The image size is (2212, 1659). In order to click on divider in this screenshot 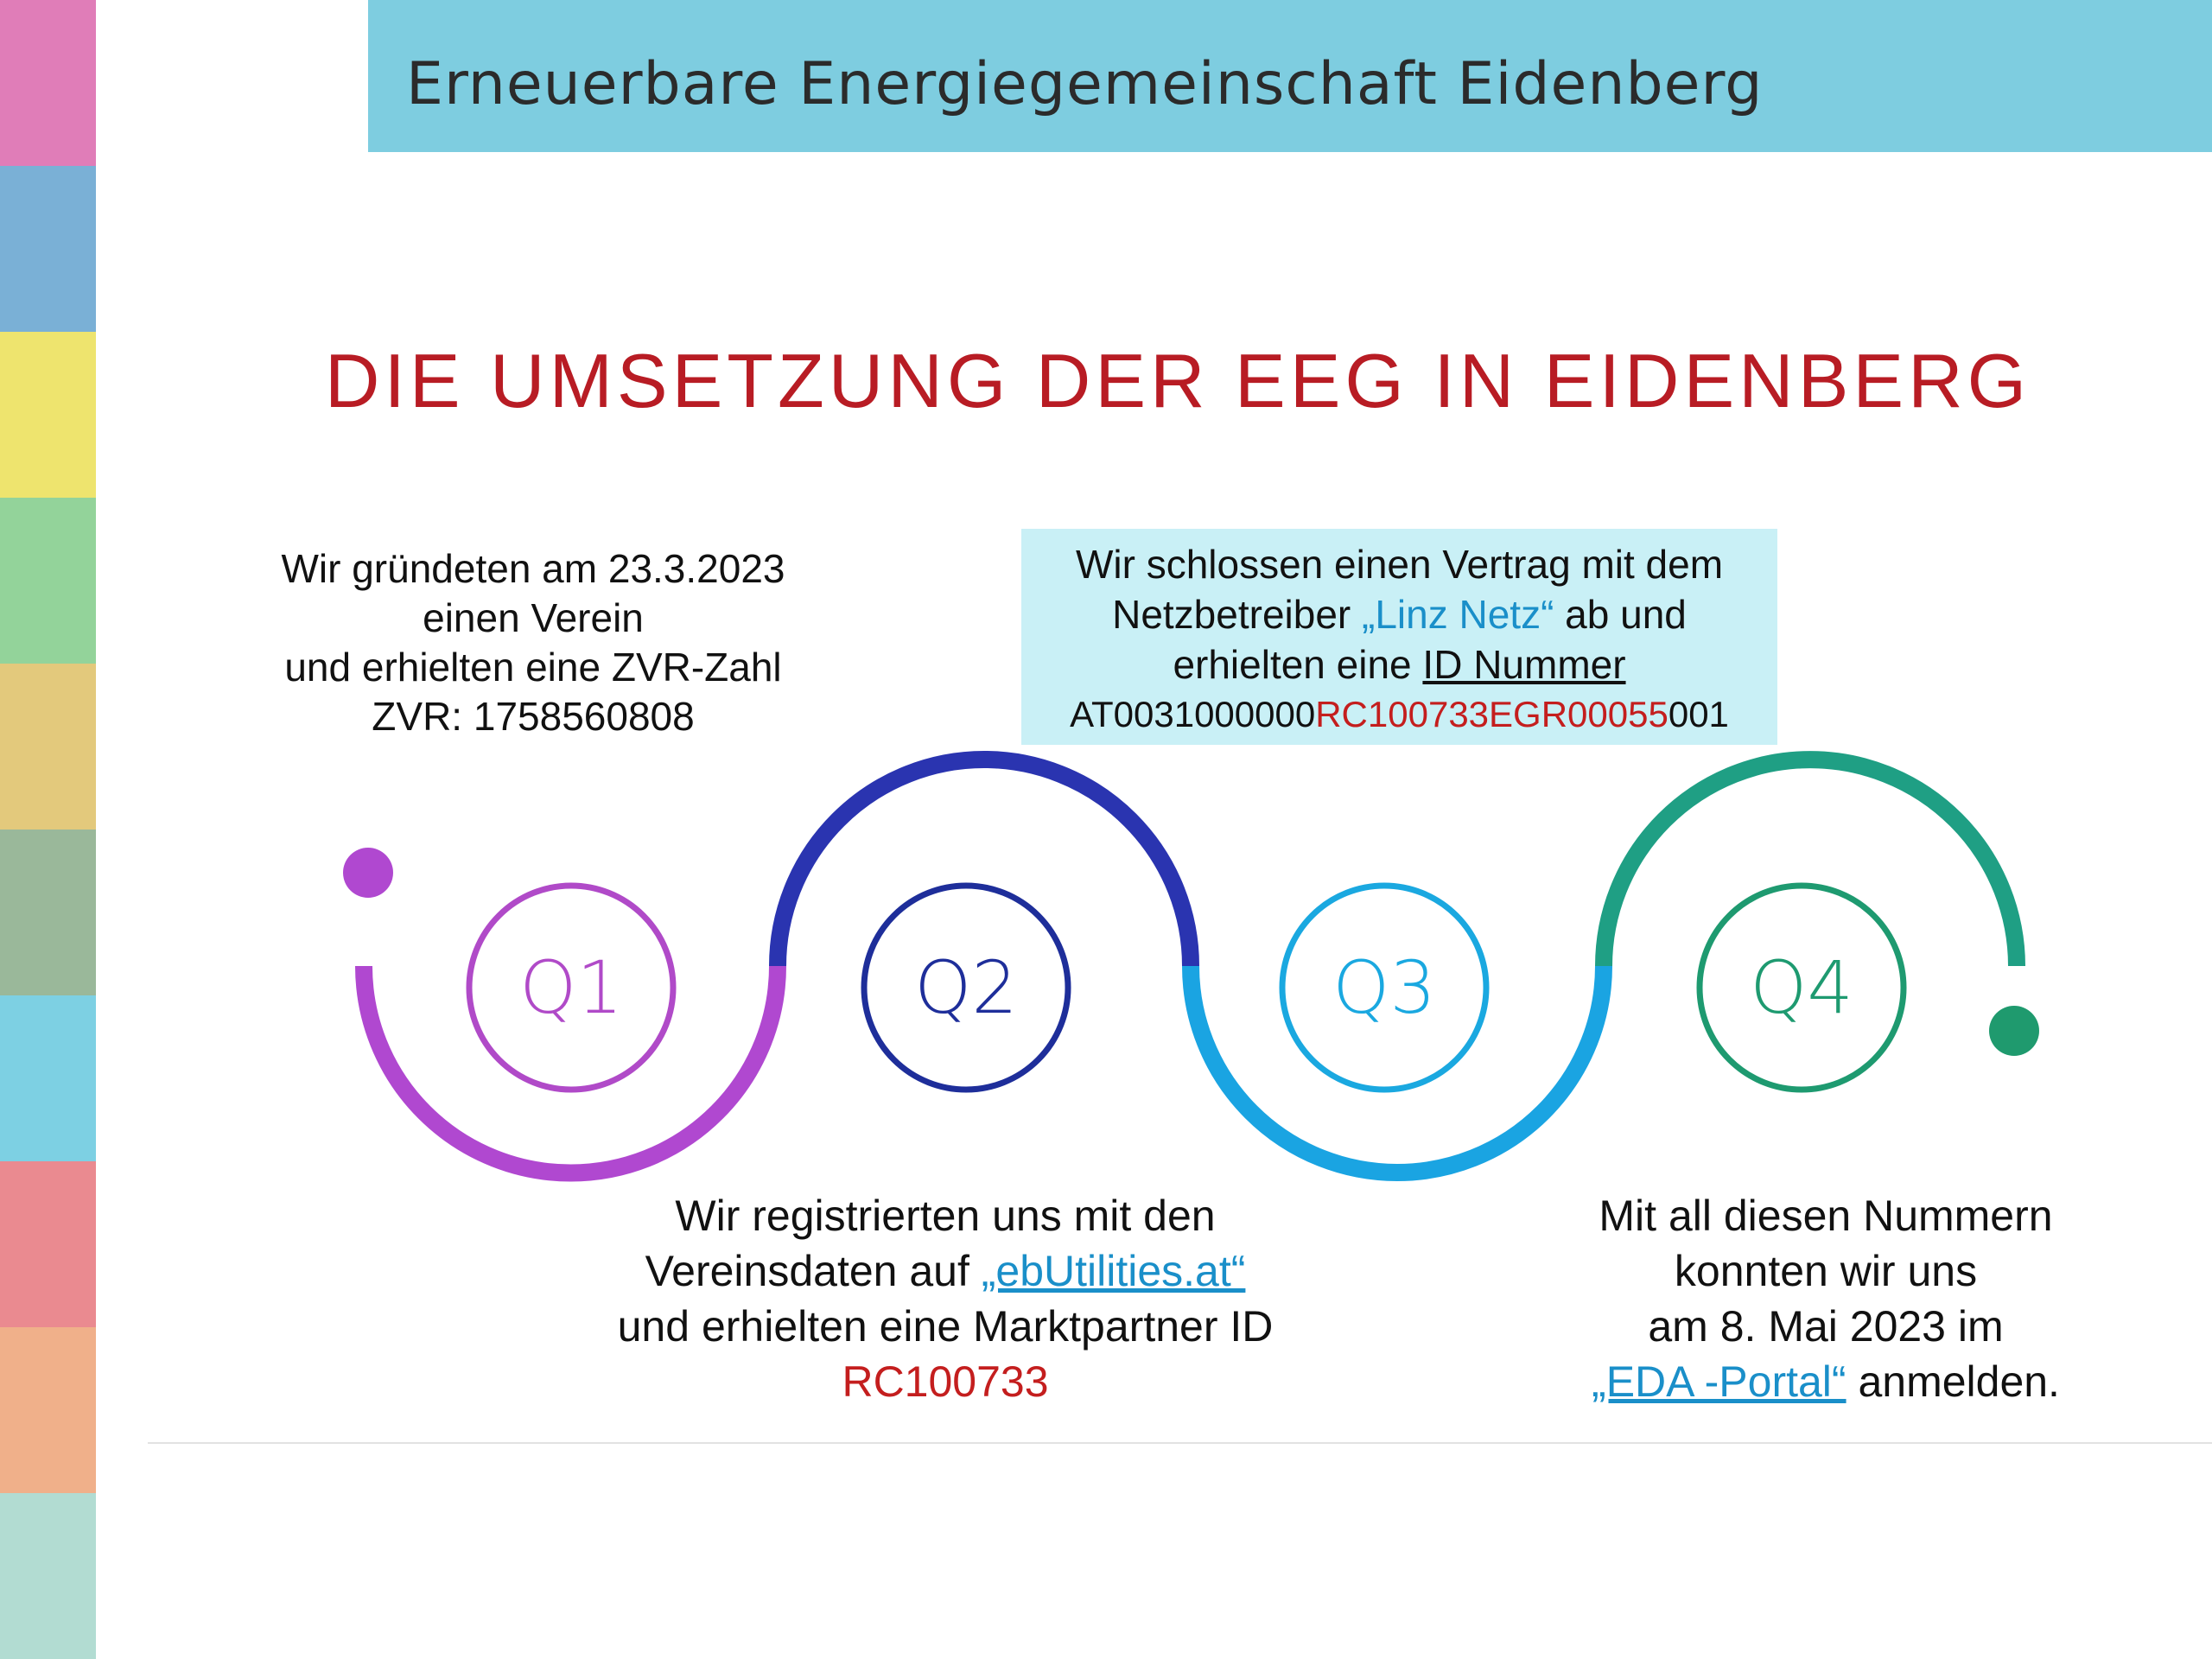, I will do `click(1180, 1443)`.